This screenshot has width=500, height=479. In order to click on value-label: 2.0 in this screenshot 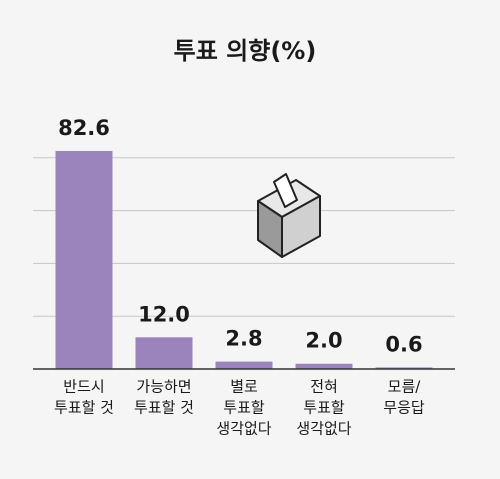, I will do `click(323, 341)`.